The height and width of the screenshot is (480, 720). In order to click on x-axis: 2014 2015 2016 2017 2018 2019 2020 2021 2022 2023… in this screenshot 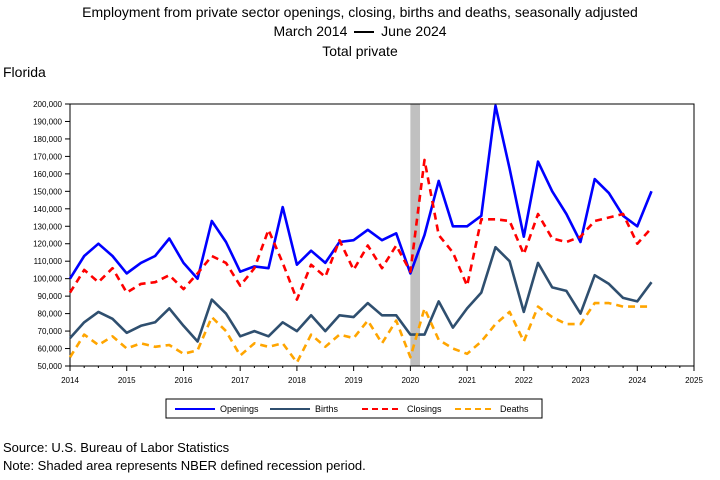, I will do `click(382, 375)`.